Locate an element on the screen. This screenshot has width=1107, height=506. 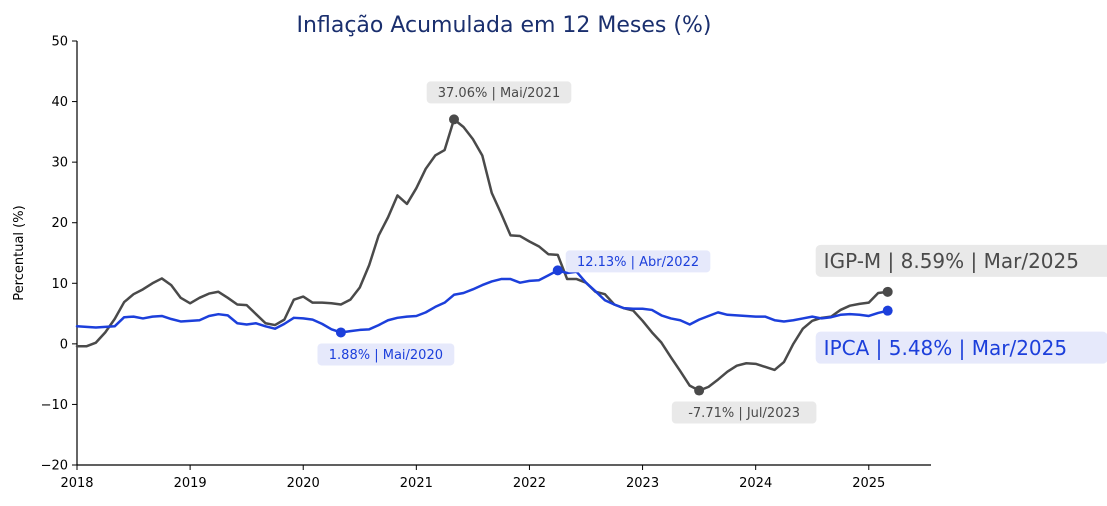
x-tick-label: 2025 is located at coordinates (868, 483).